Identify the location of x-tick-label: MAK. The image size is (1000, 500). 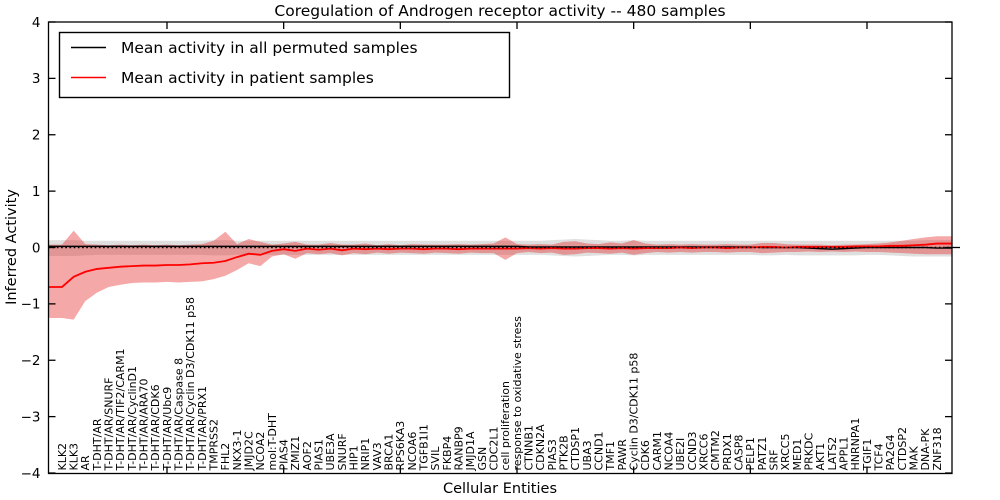
(913, 457).